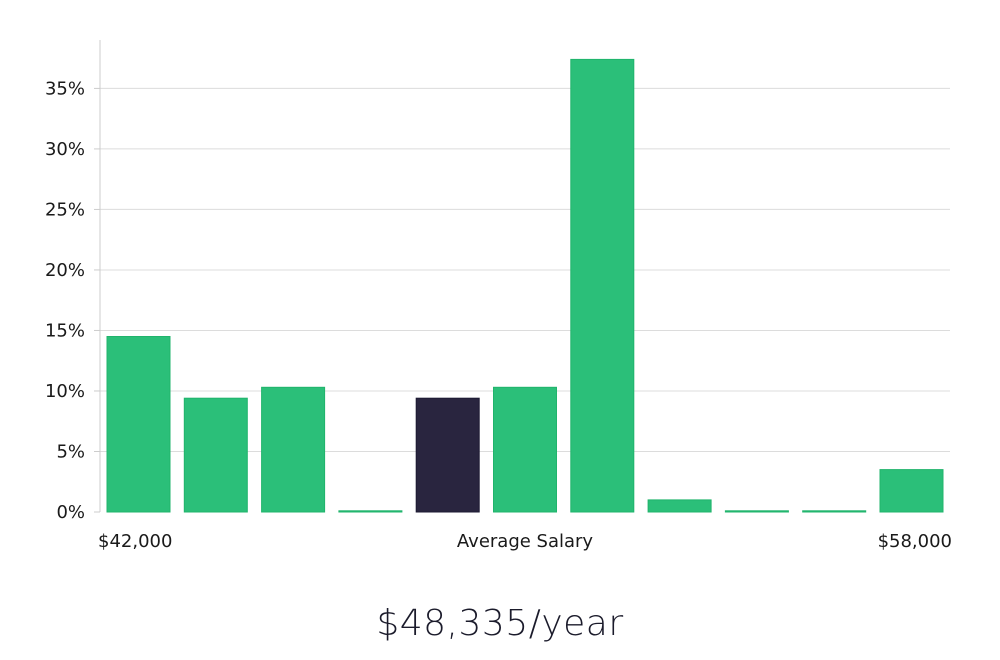  What do you see at coordinates (525, 541) in the screenshot?
I see `x-label-average-salary: Average Salary` at bounding box center [525, 541].